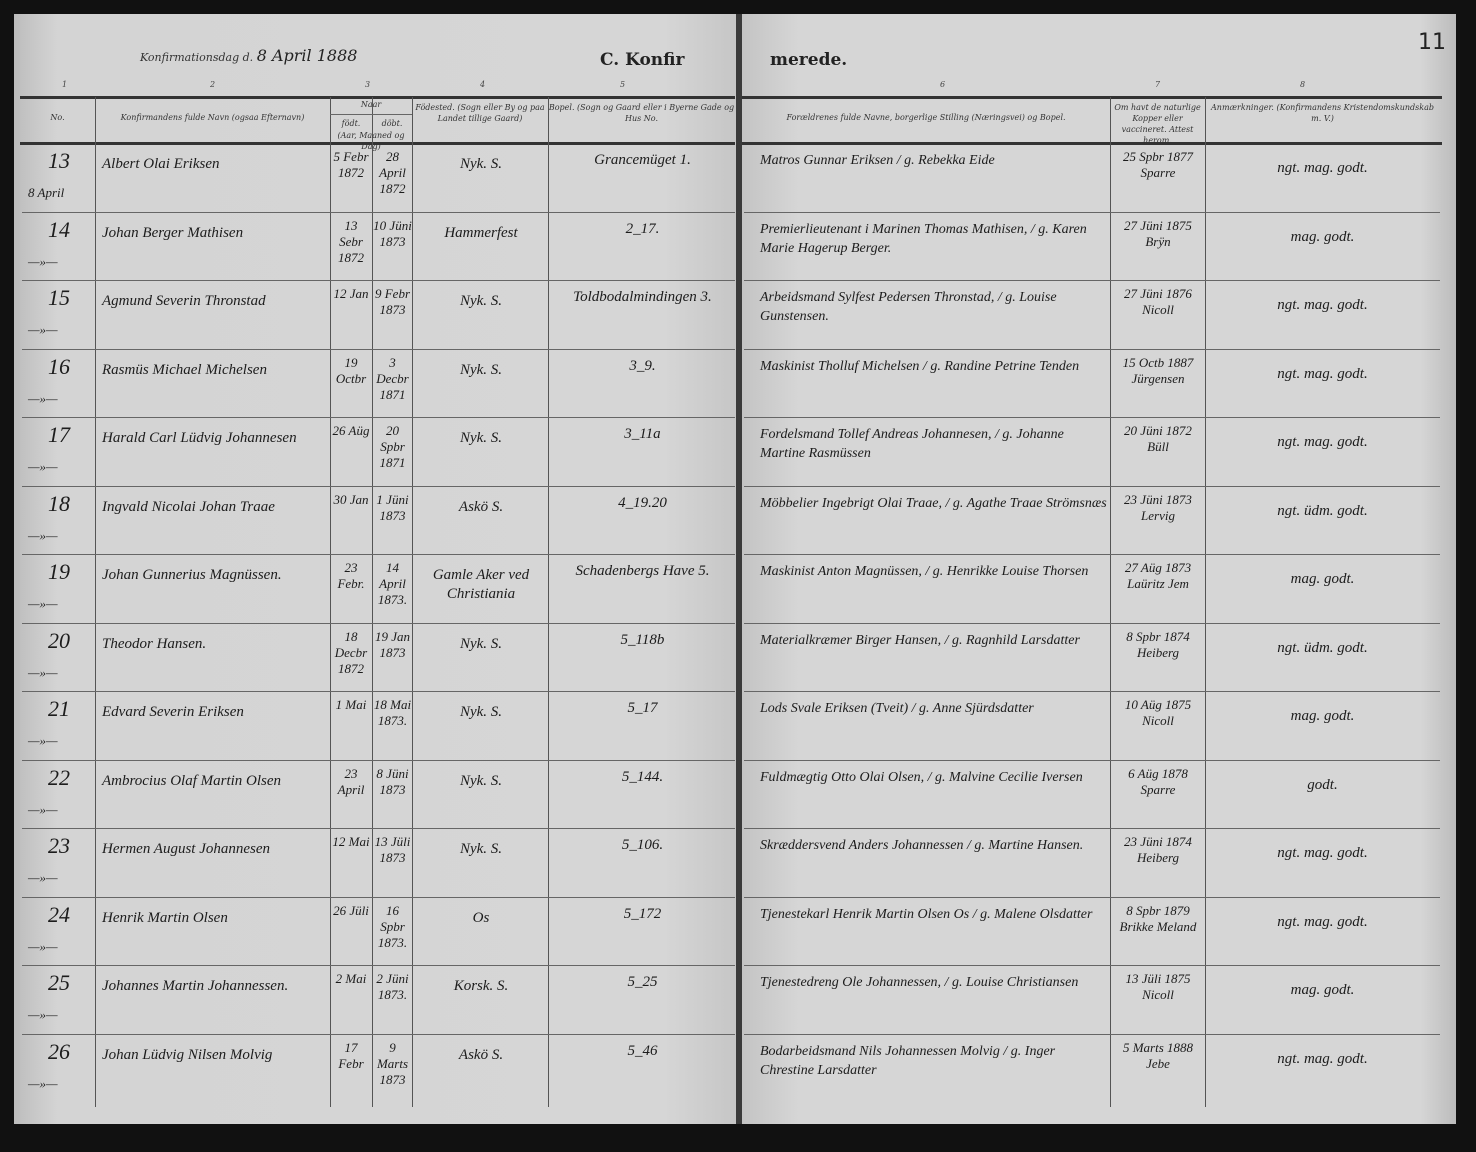 Image resolution: width=1476 pixels, height=1152 pixels. I want to click on vaccination: 27 Jüni 1876 Nicoll, so click(1158, 301).